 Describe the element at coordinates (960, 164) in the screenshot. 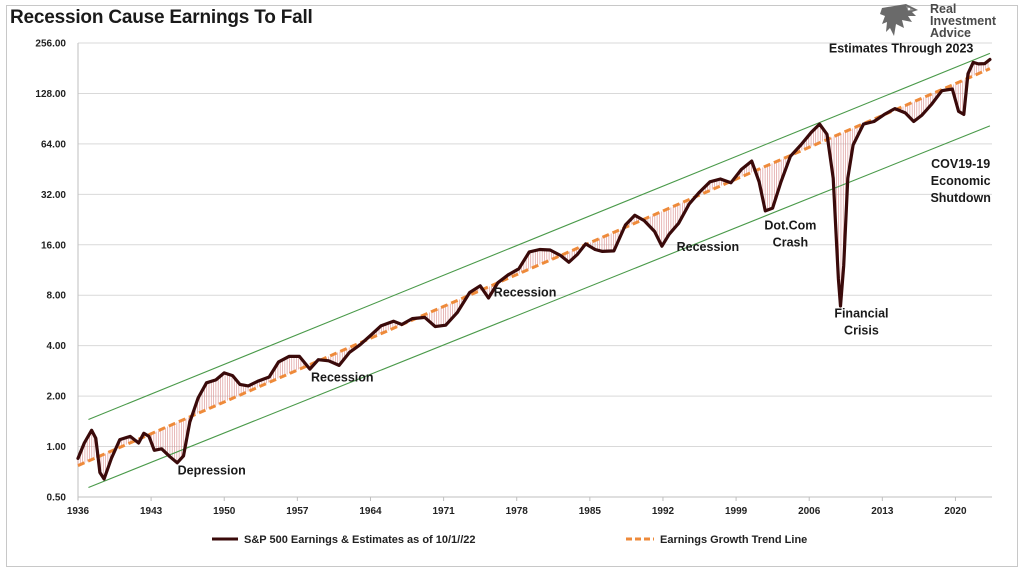

I see `annotation-line: COV19-19` at that location.